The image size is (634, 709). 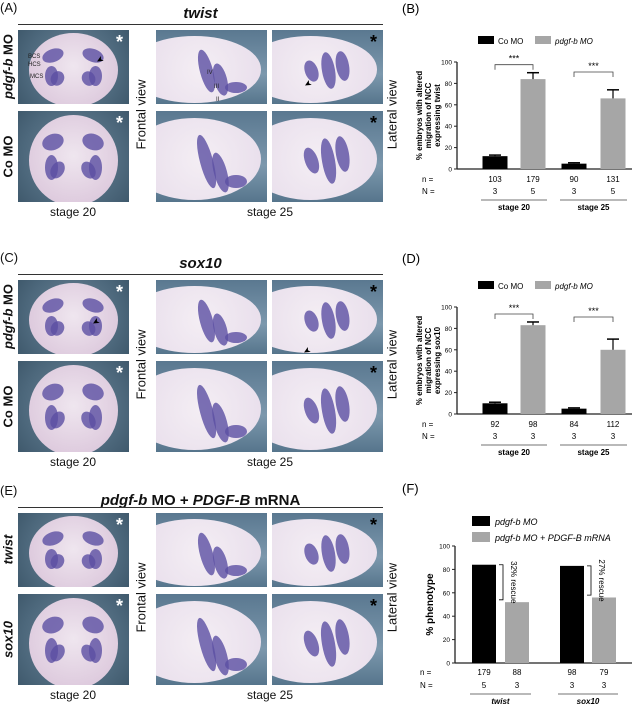 I want to click on legend-entry: Co MO, so click(x=510, y=41).